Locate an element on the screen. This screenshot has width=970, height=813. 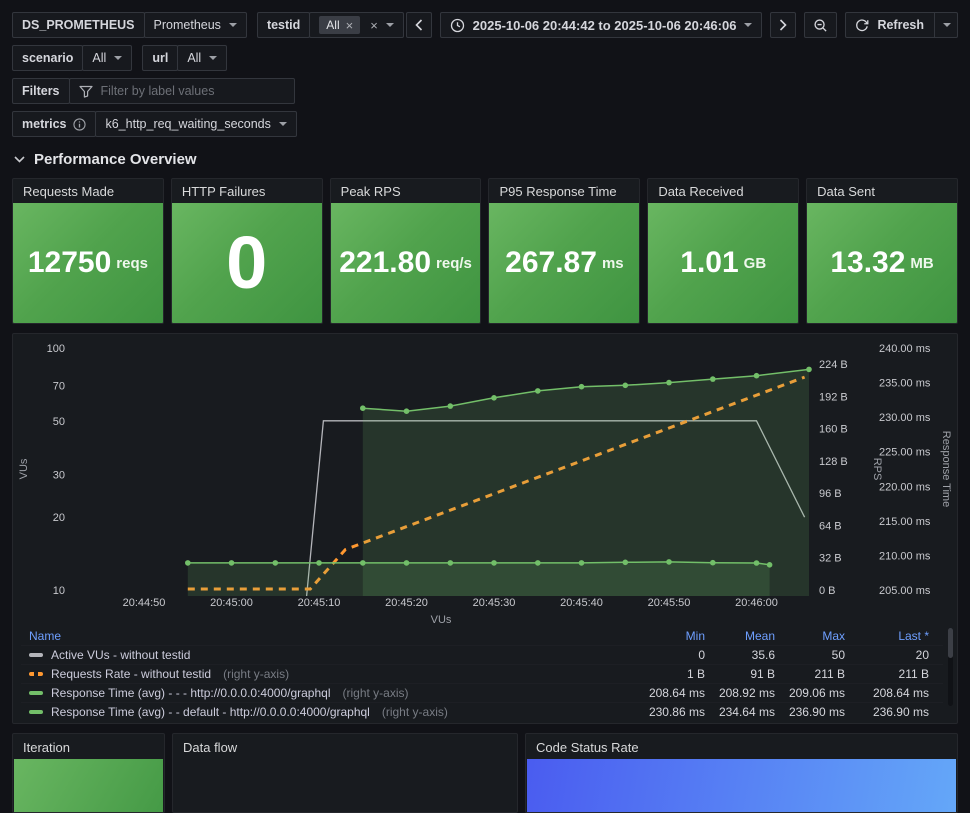
panel-iteration: Iteration is located at coordinates (88, 773).